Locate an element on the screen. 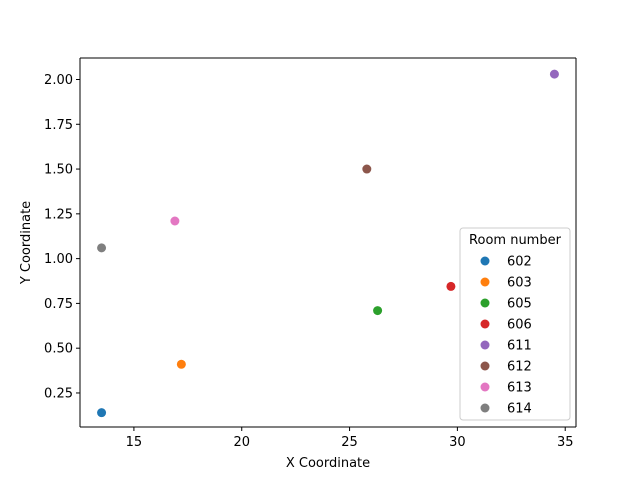 The image size is (640, 480). y-tick-label: 1.50 is located at coordinates (58, 170).